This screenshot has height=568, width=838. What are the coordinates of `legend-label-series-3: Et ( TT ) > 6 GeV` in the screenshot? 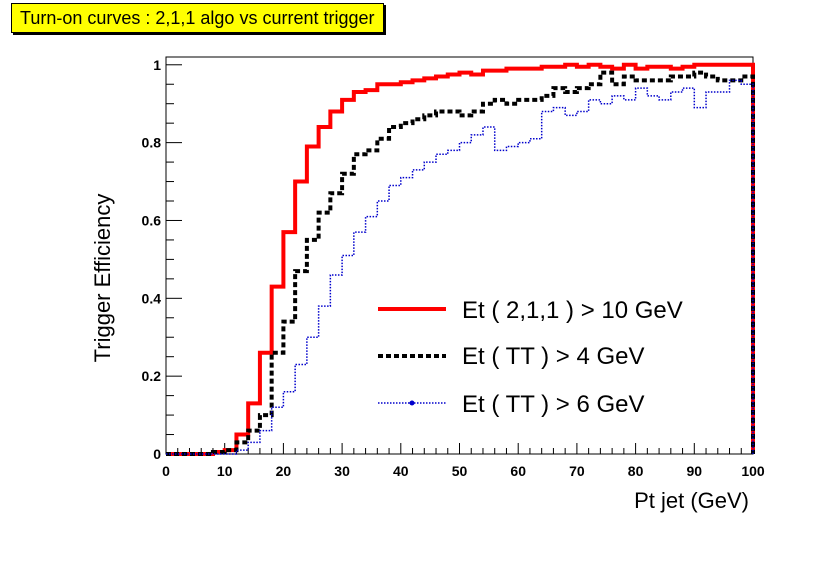 It's located at (553, 404).